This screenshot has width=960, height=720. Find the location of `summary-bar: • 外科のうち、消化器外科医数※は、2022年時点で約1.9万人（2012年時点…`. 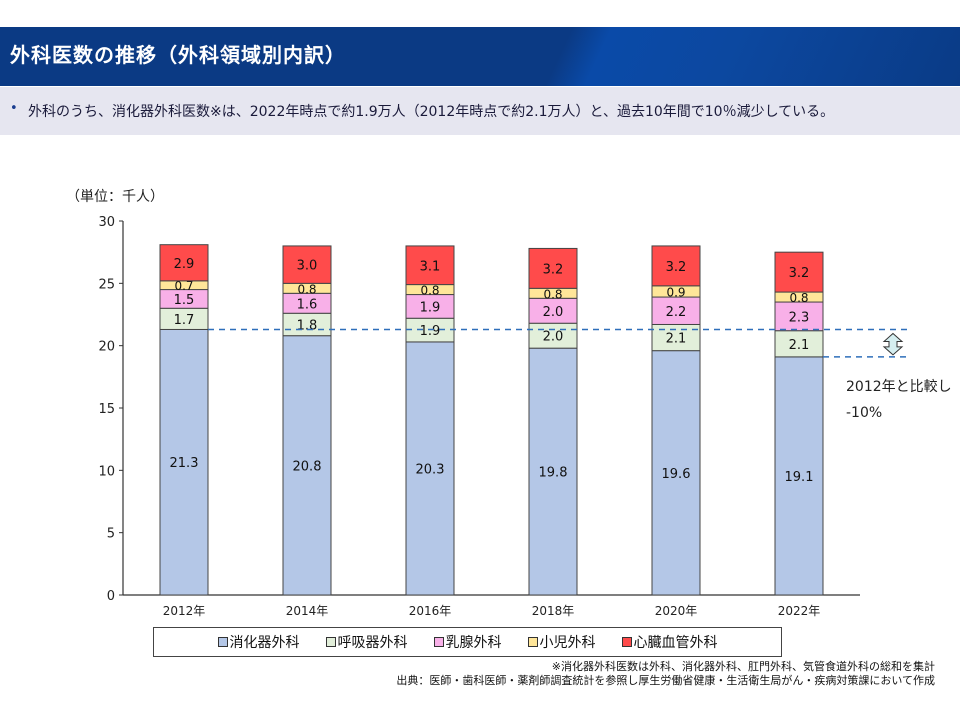

summary-bar: • 外科のうち、消化器外科医数※は、2022年時点で約1.9万人（2012年時点… is located at coordinates (480, 111).